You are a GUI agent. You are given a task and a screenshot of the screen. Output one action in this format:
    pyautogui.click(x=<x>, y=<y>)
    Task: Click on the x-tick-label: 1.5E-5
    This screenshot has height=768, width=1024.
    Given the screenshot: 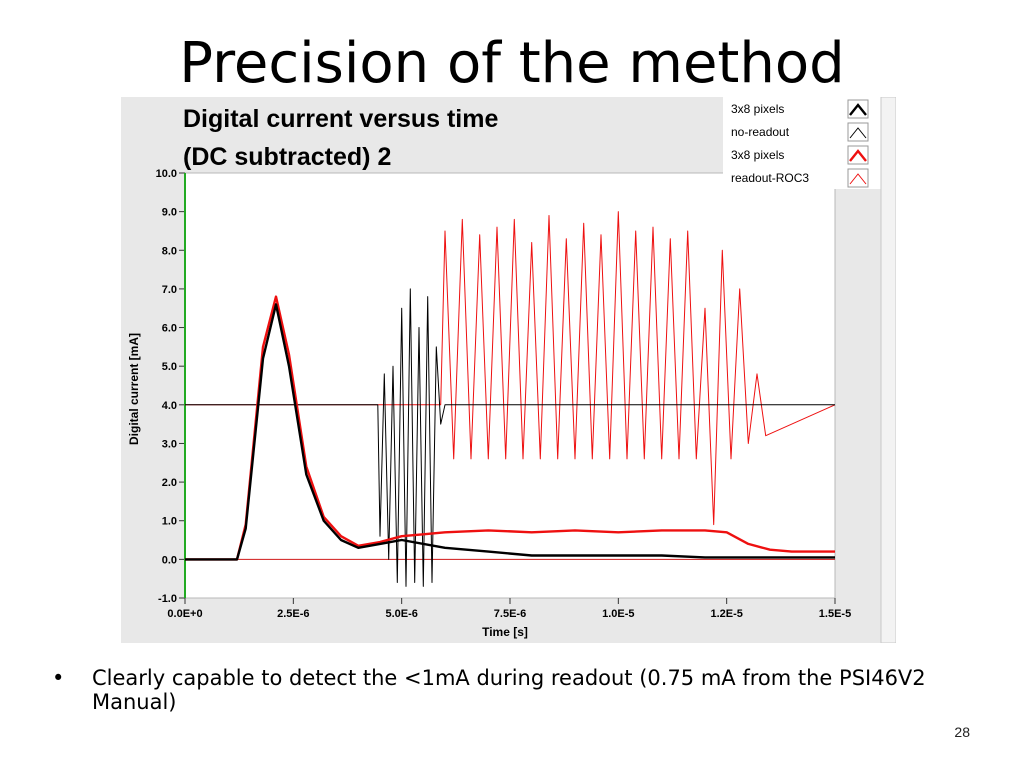 What is the action you would take?
    pyautogui.click(x=835, y=614)
    